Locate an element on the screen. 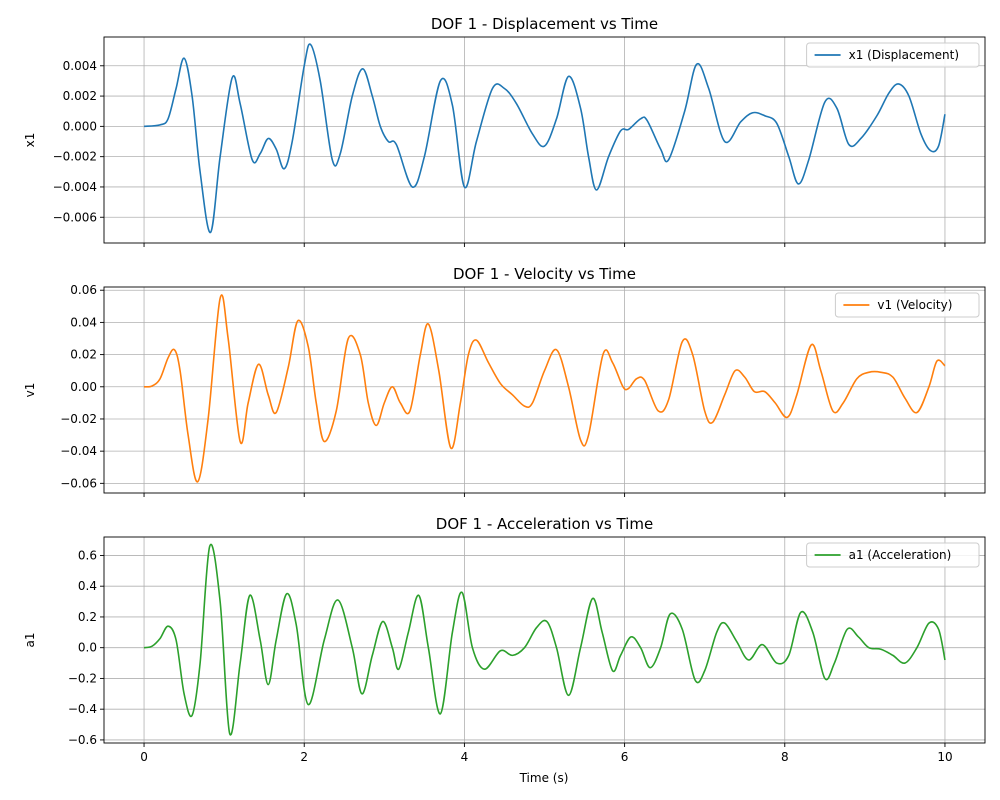 The width and height of the screenshot is (1000, 800). displacement-y-tick-label: 0.004 is located at coordinates (80, 66).